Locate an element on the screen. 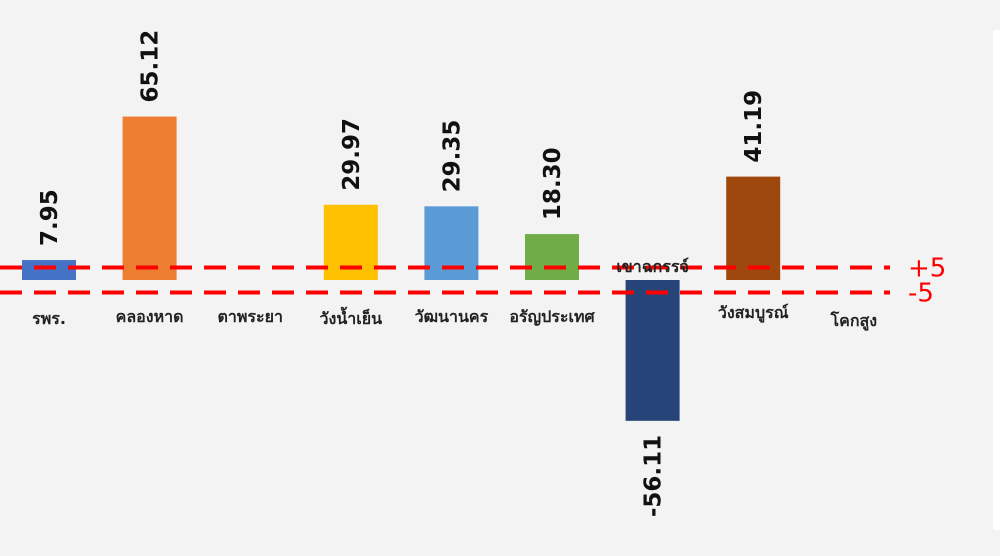  value-label-3: 29.97 is located at coordinates (352, 154).